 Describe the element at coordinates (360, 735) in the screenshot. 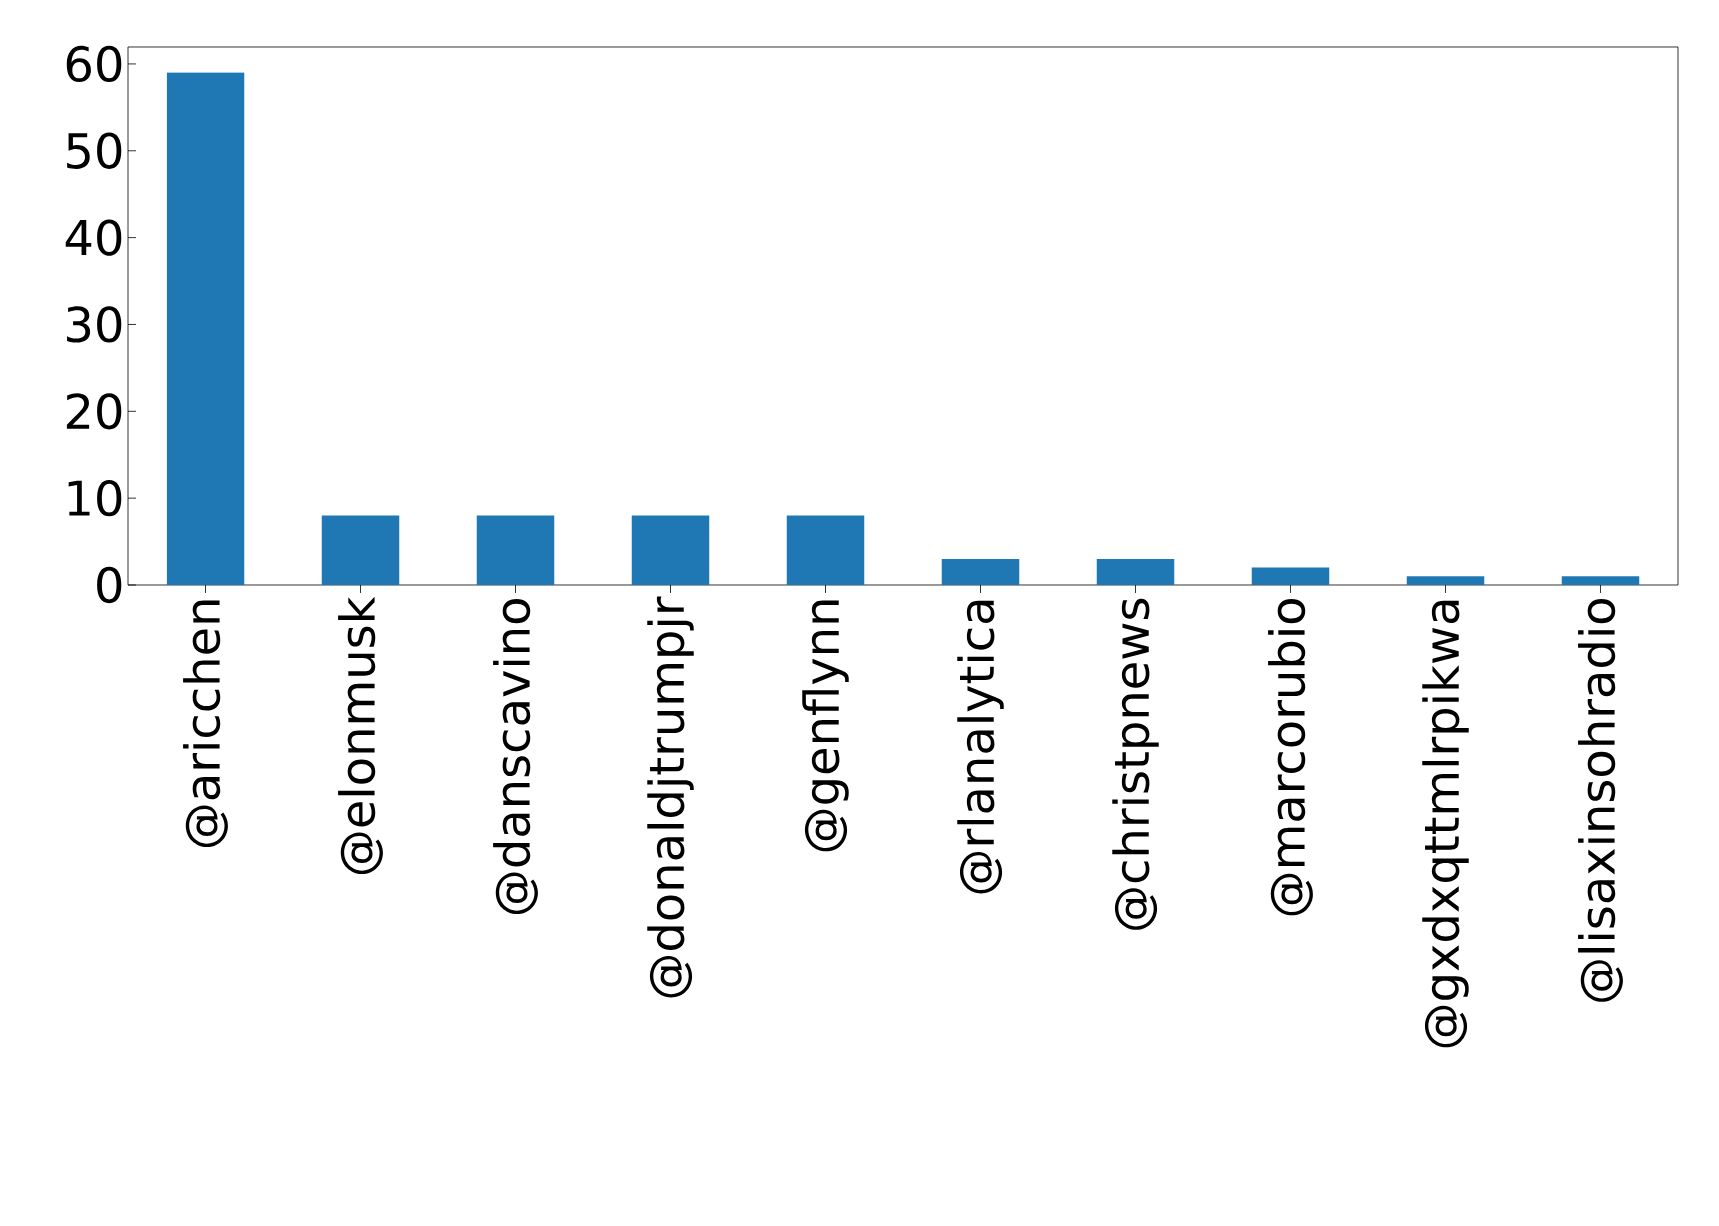

I see `x-tick-label: @elonmusk` at that location.